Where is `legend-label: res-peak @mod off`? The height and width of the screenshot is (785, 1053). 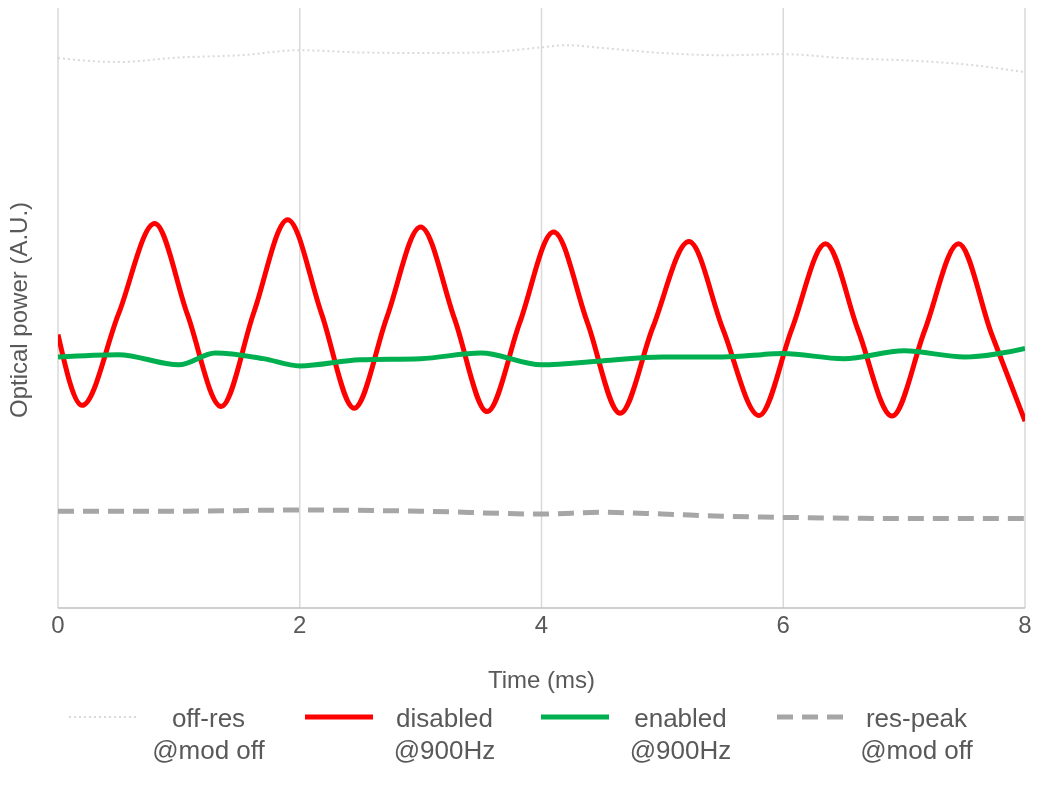
legend-label: res-peak @mod off is located at coordinates (916, 734).